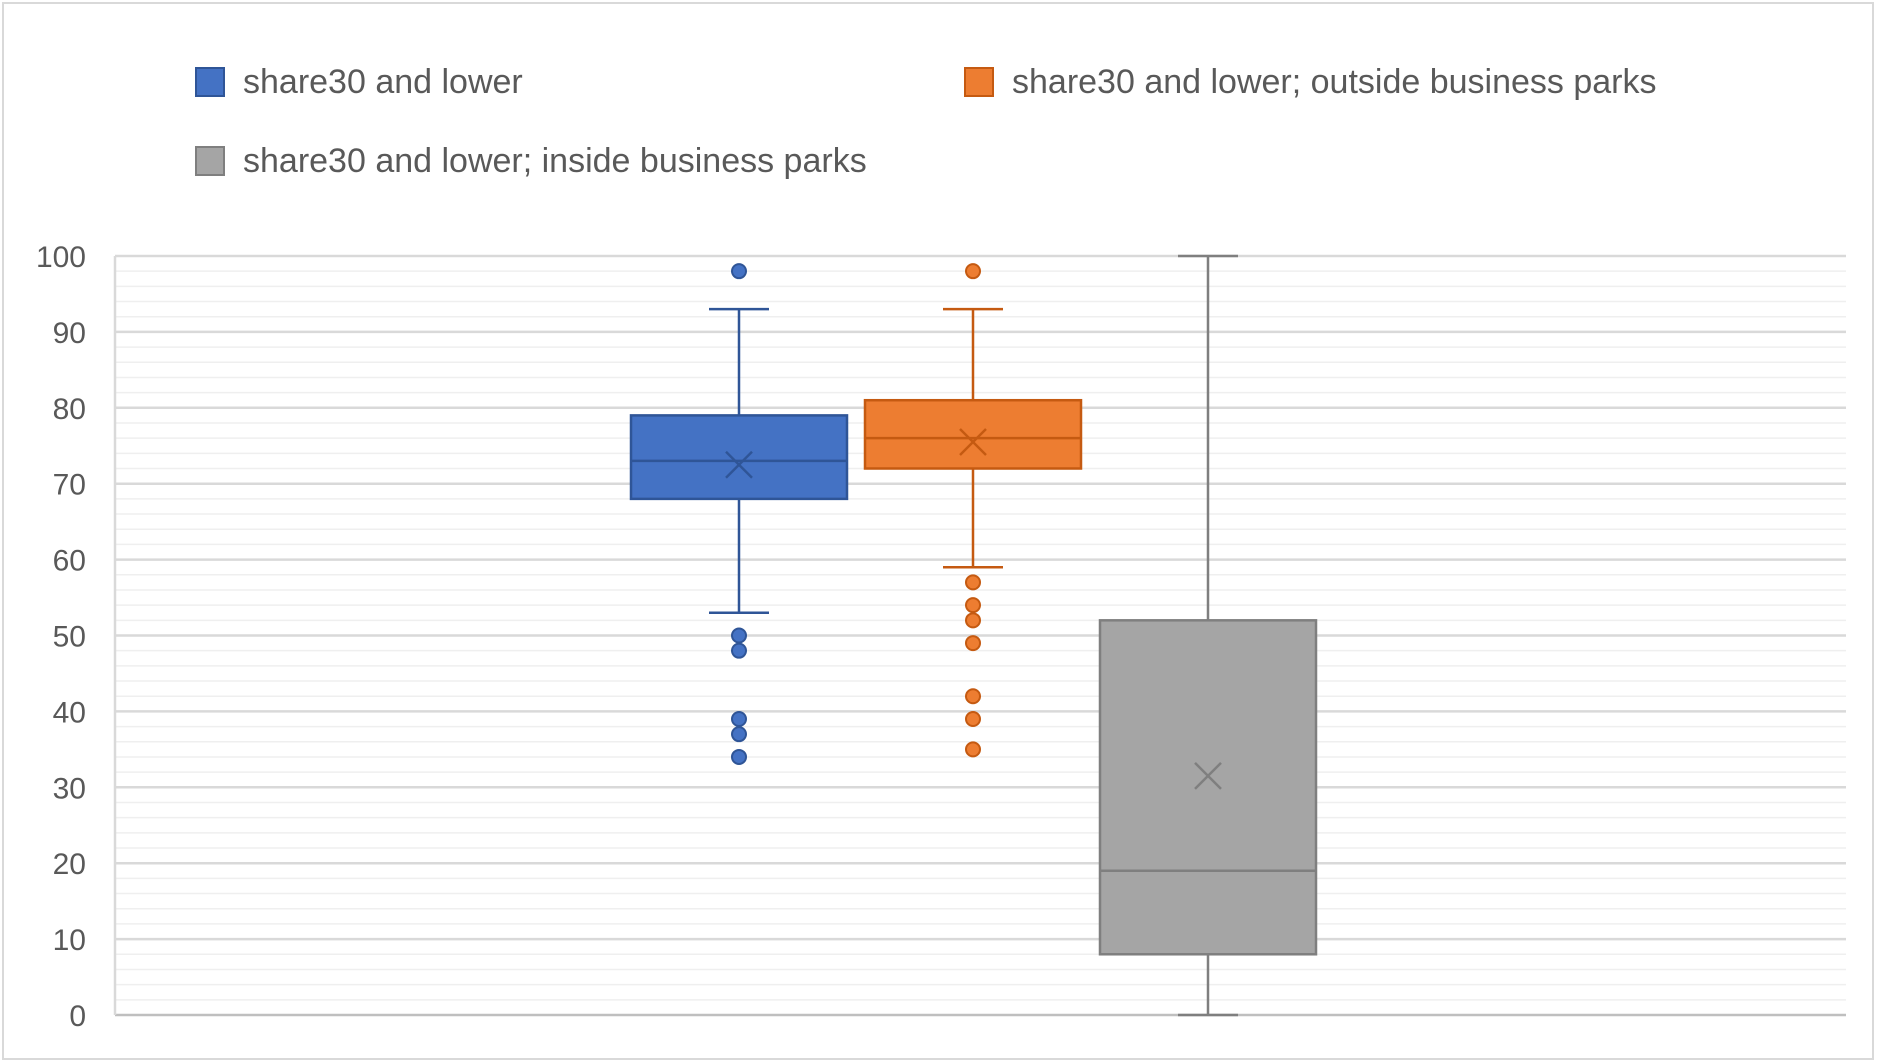 This screenshot has width=1878, height=1064. What do you see at coordinates (69, 788) in the screenshot?
I see `y-tick-label: 30` at bounding box center [69, 788].